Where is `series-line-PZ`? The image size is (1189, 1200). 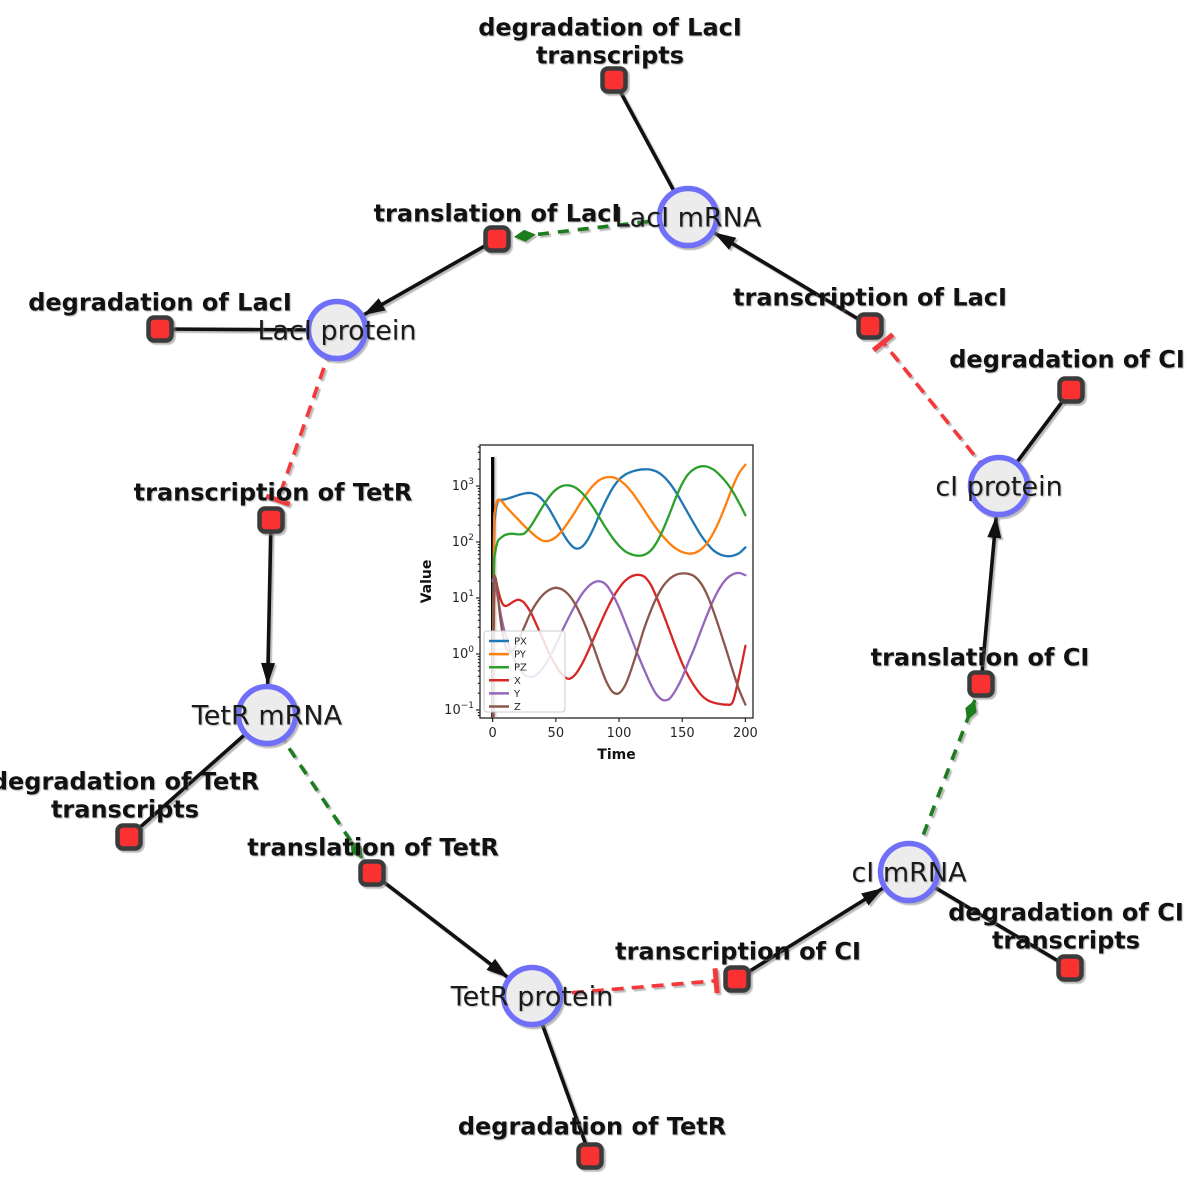
series-line-PZ is located at coordinates (619, 591).